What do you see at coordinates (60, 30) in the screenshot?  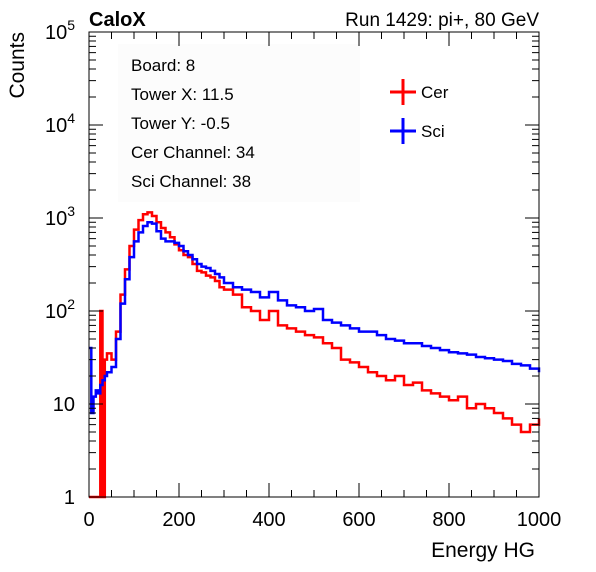 I see `y-tick-label: 10⁵` at bounding box center [60, 30].